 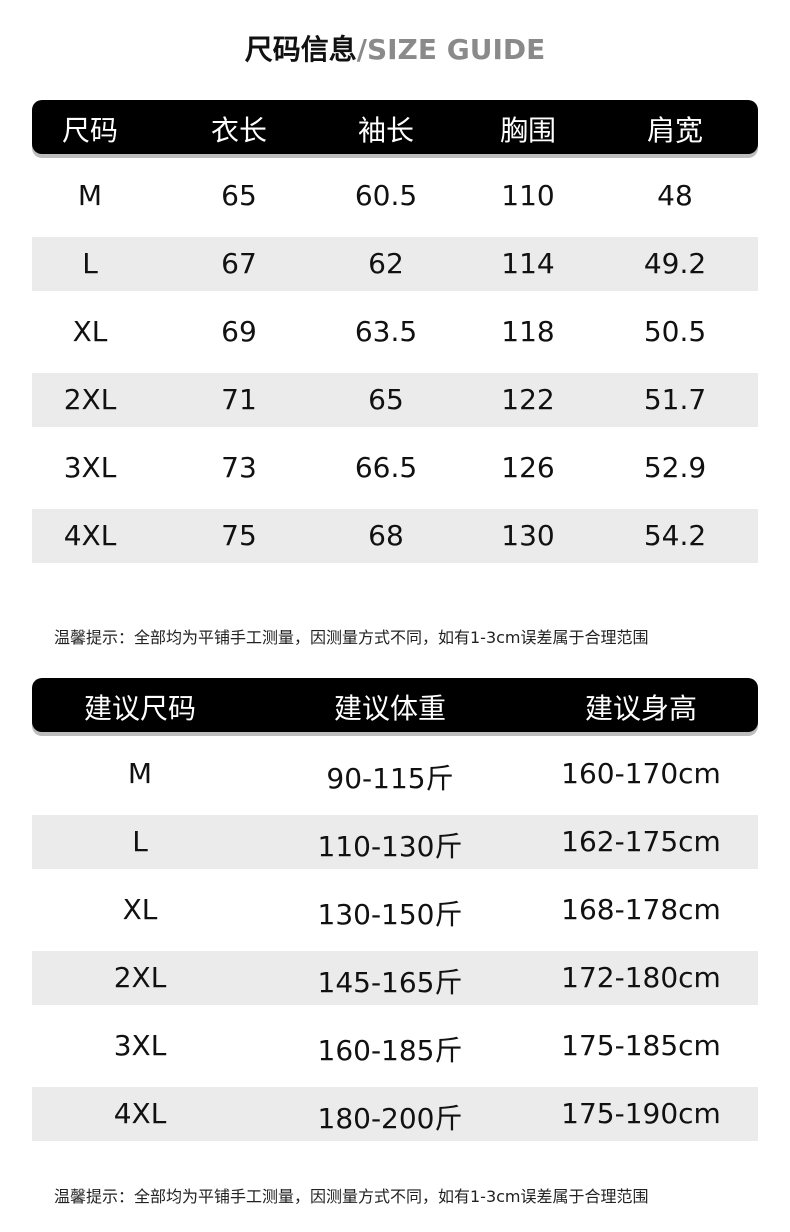 What do you see at coordinates (641, 1113) in the screenshot?
I see `table-cell: 175-190cm` at bounding box center [641, 1113].